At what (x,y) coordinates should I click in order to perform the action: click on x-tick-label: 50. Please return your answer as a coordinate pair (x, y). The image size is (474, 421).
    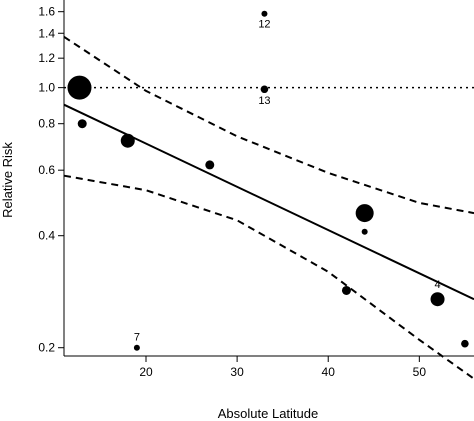
    Looking at the image, I should click on (420, 372).